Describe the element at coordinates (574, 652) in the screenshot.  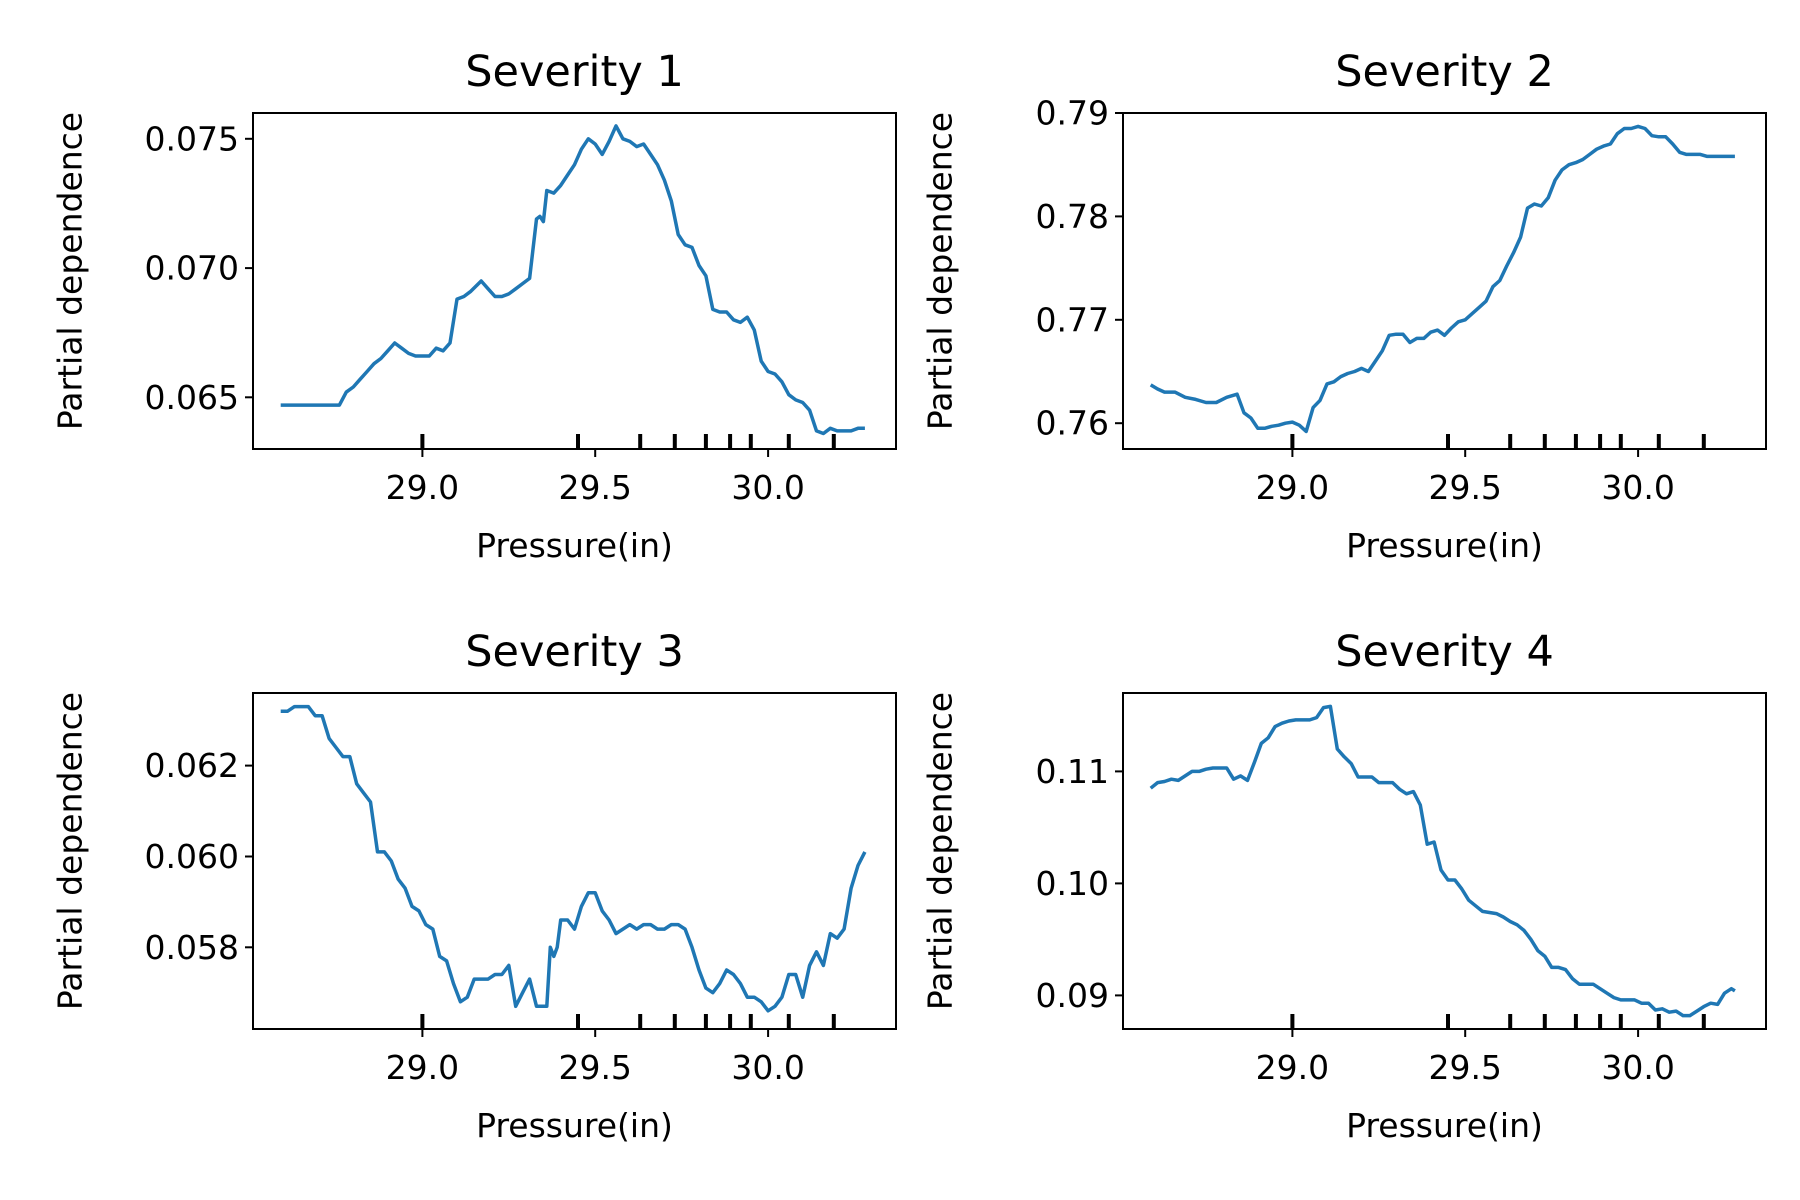
I see `chart-title: Severity 3` at that location.